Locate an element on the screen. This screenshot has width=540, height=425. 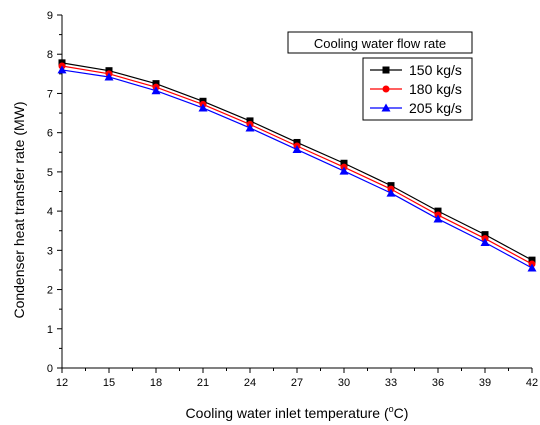
legend-marker-triangle is located at coordinates (386, 107).